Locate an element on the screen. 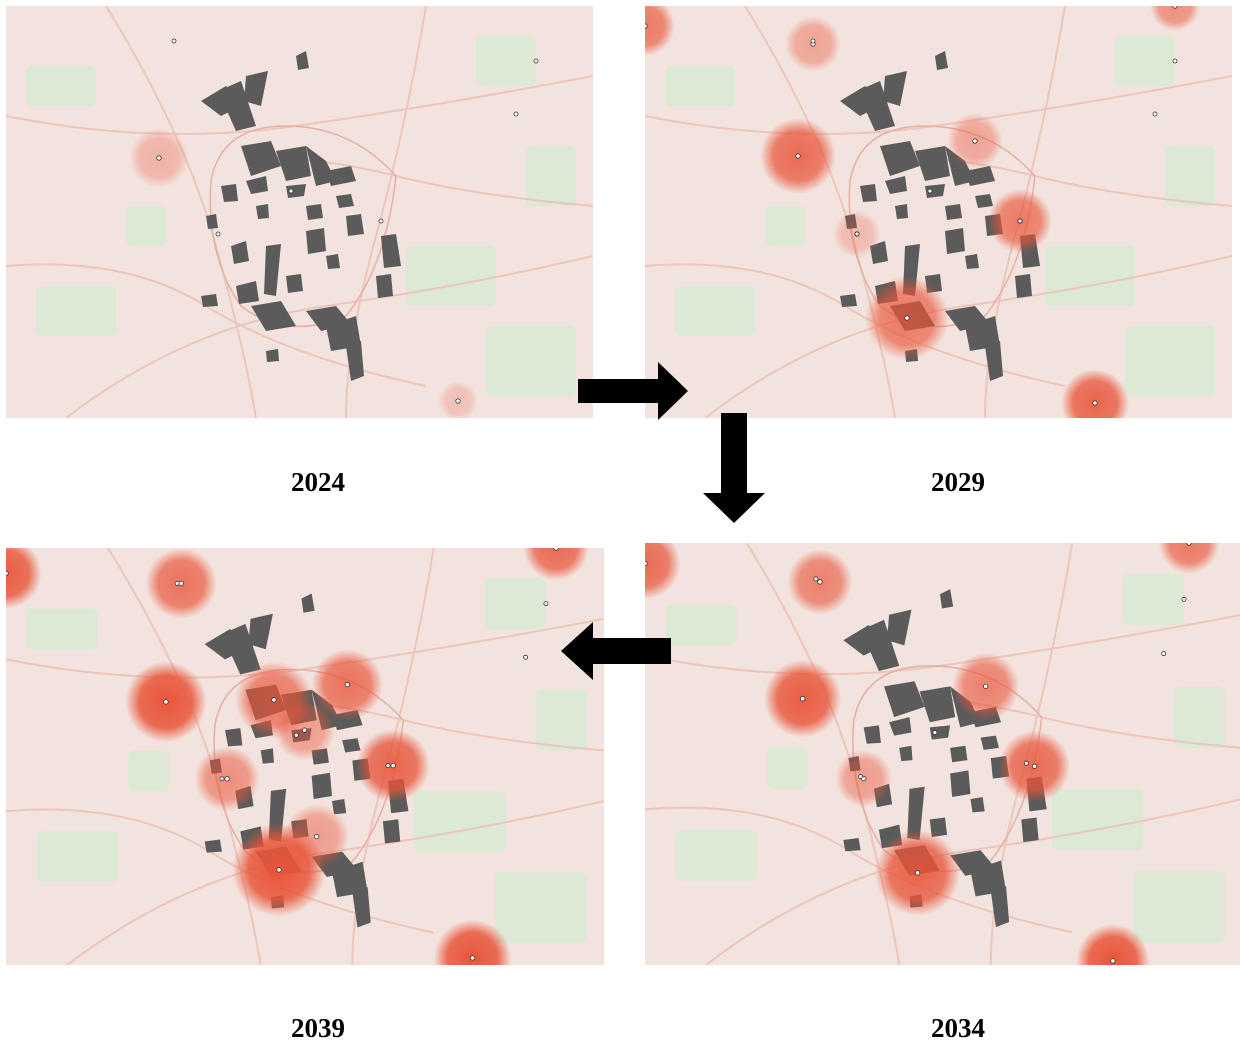  arrow-down-icon is located at coordinates (734, 468).